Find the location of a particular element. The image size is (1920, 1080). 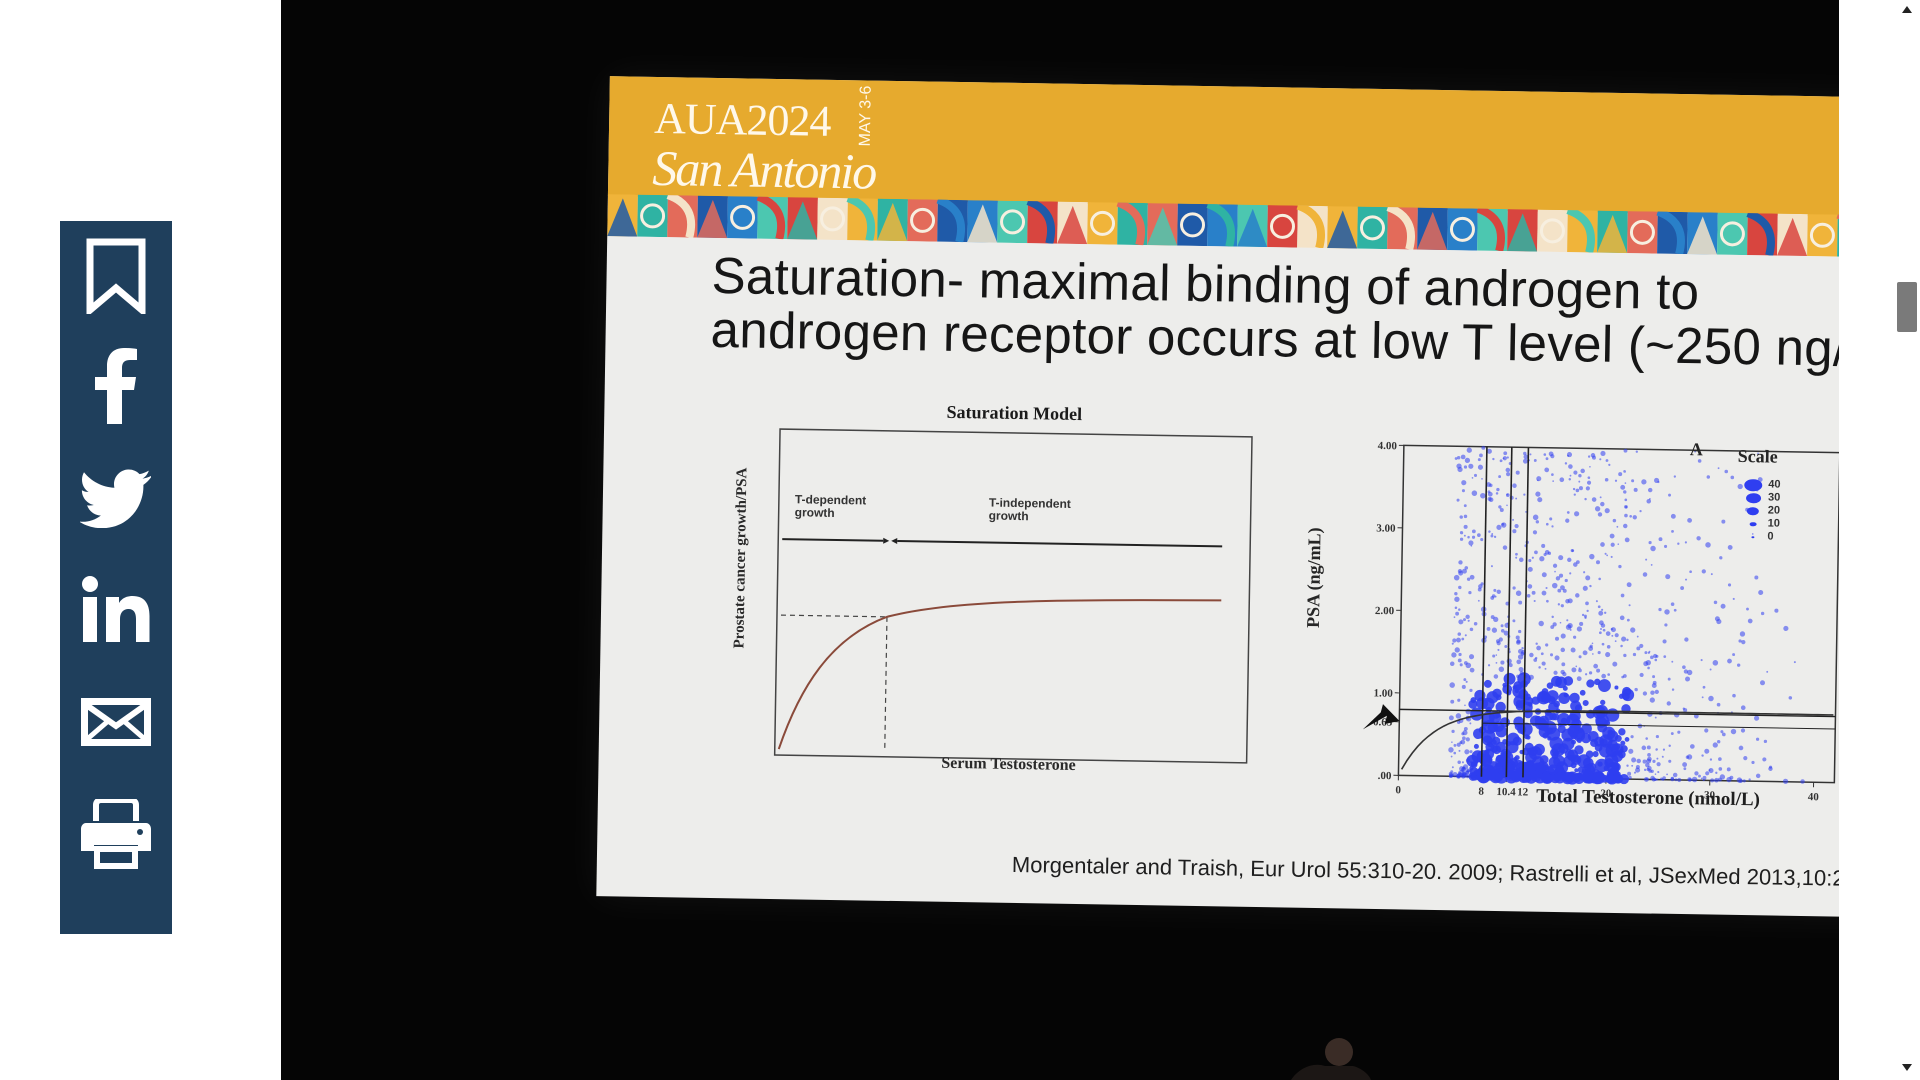

scroll-thumb is located at coordinates (1907, 307).